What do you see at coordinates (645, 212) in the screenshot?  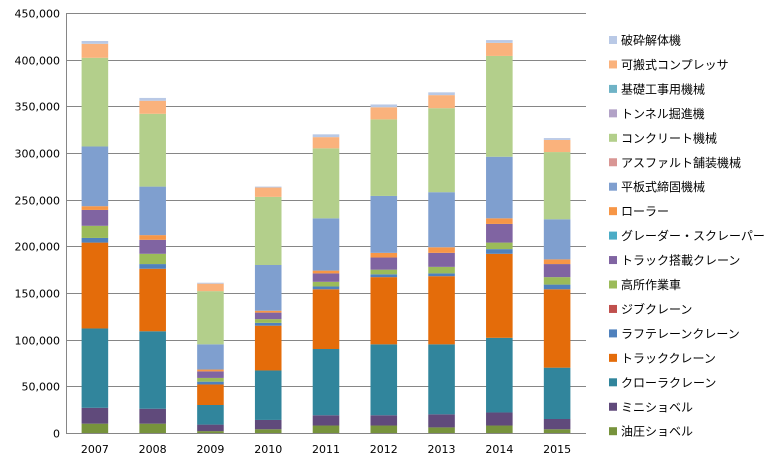 I see `legend-label: ローラー` at bounding box center [645, 212].